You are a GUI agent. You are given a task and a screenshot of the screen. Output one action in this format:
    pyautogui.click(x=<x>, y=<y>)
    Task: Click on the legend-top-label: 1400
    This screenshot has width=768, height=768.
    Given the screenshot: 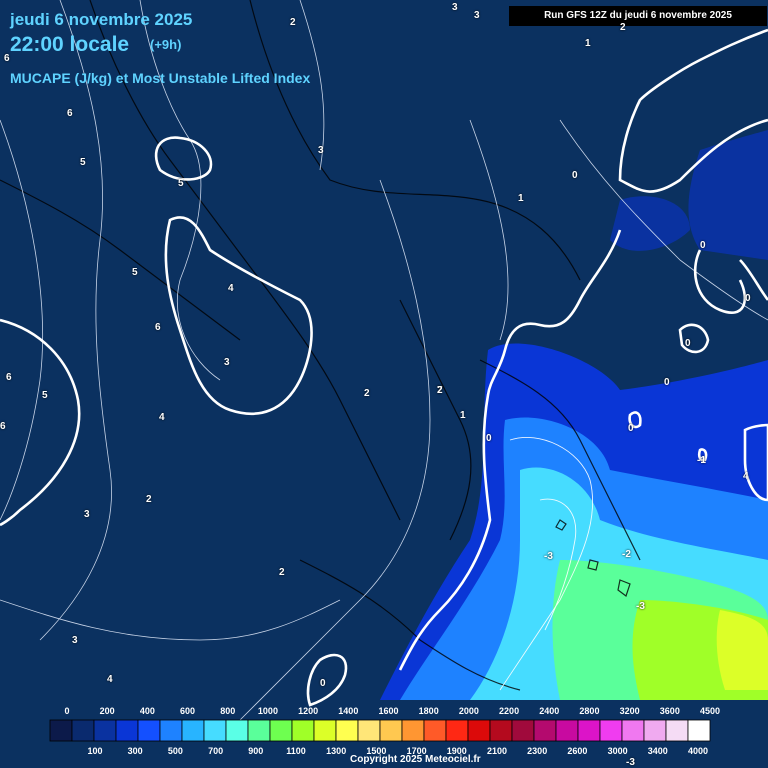 What is the action you would take?
    pyautogui.click(x=348, y=711)
    